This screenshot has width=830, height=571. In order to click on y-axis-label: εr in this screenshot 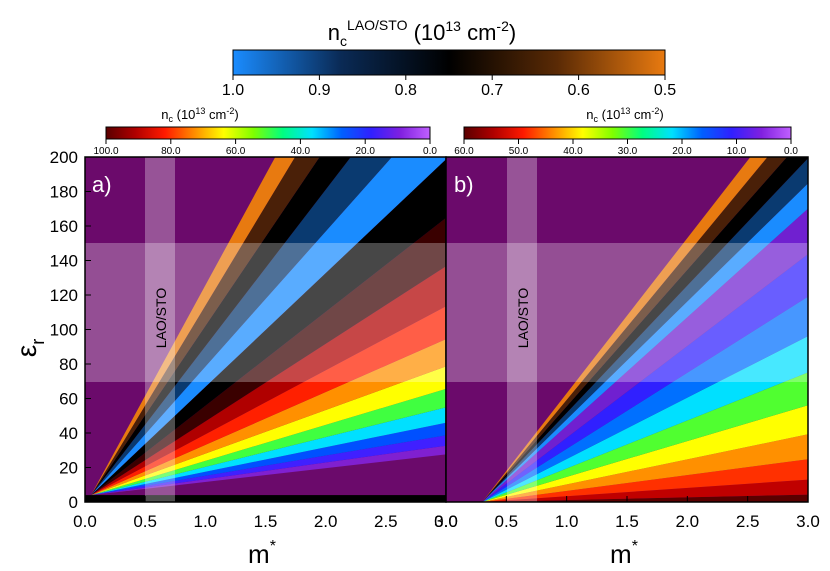, I will do `click(29, 348)`.